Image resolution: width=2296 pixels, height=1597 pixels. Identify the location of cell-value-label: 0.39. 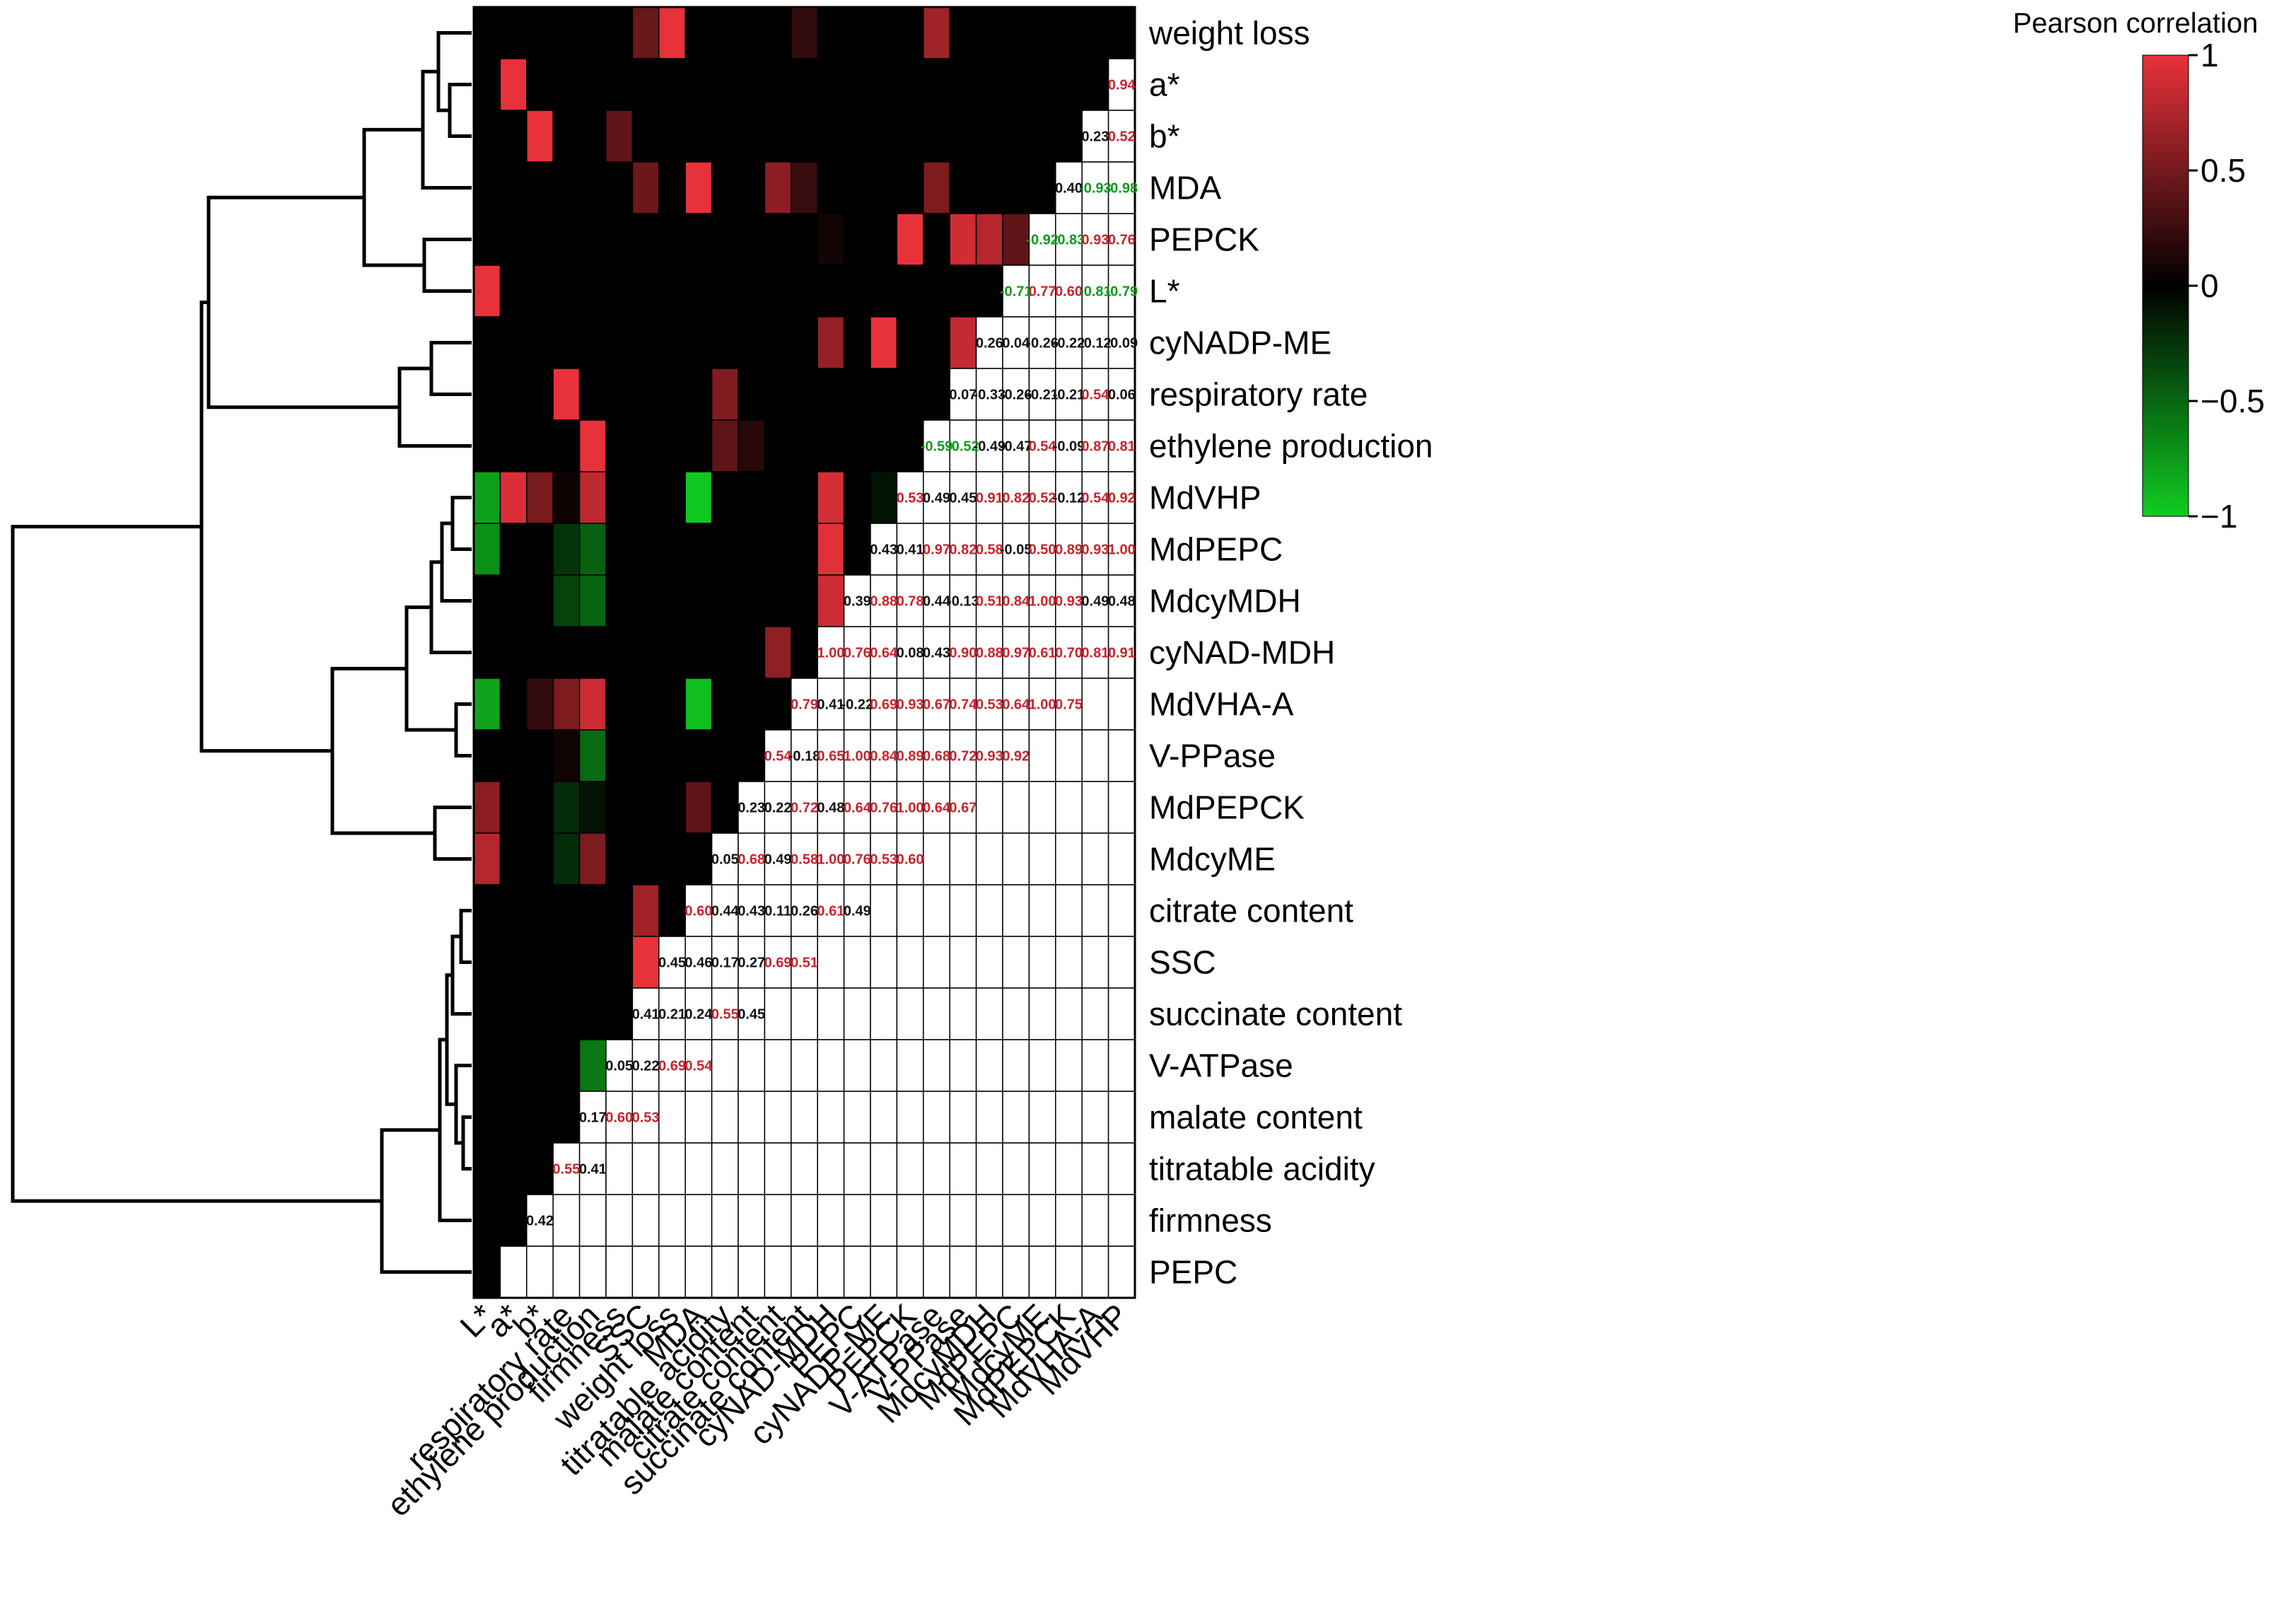
(858, 602).